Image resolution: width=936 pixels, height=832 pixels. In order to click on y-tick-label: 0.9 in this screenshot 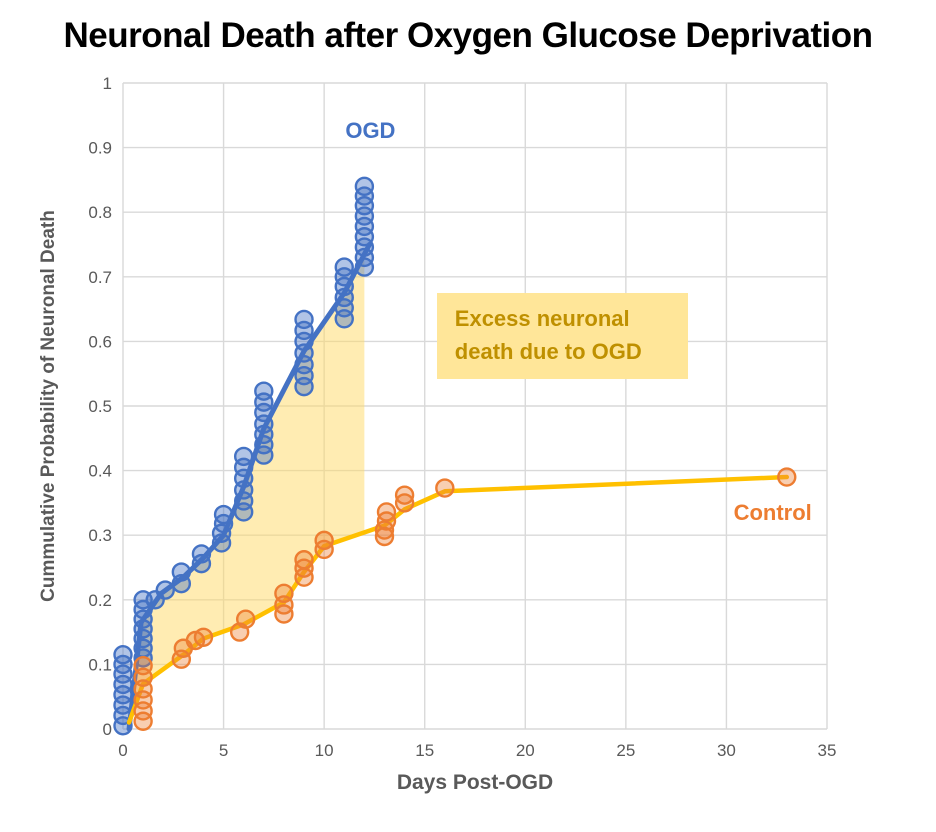, I will do `click(100, 148)`.